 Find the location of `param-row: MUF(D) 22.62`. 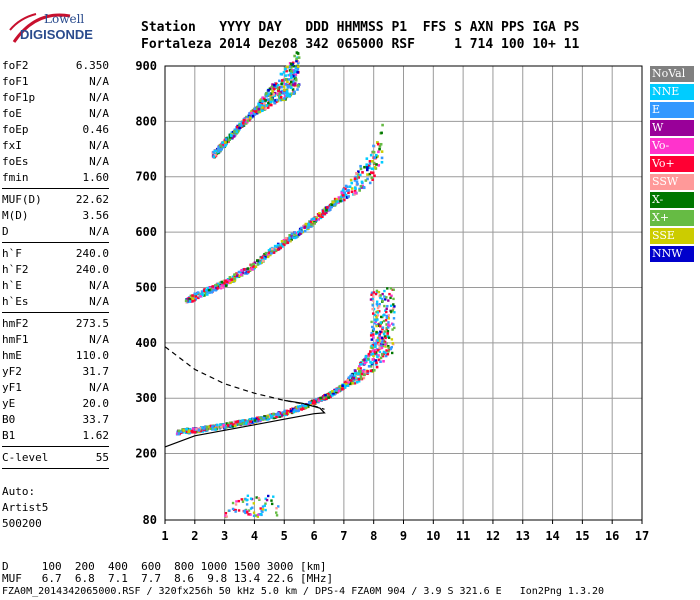

param-row: MUF(D) 22.62 is located at coordinates (55, 200).